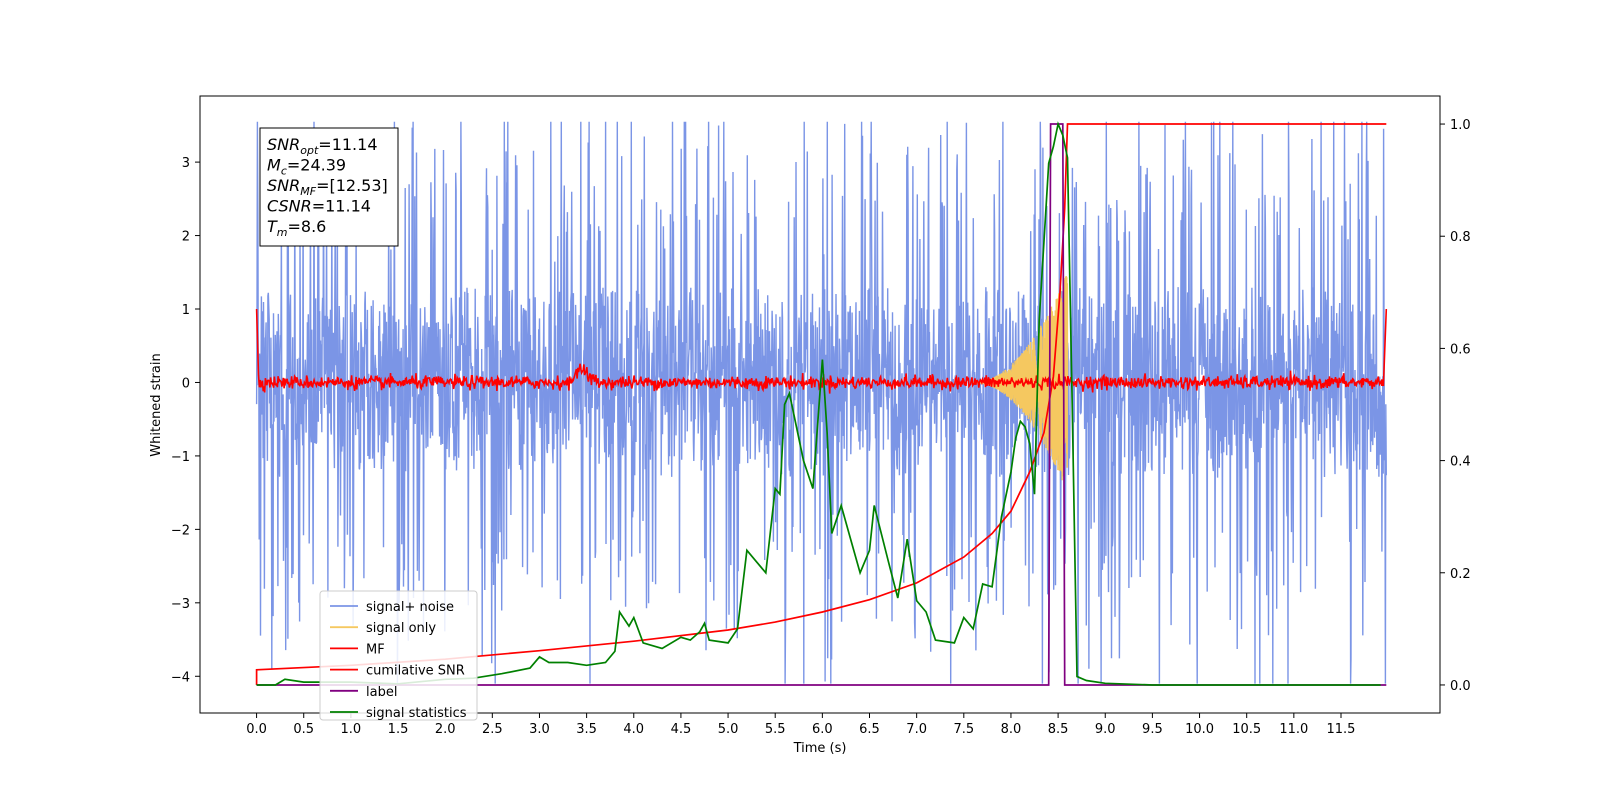  I want to click on y2-axis-ticks: 1.0 0.8 0.6 0.4 0.2 0.0, so click(1455, 406).